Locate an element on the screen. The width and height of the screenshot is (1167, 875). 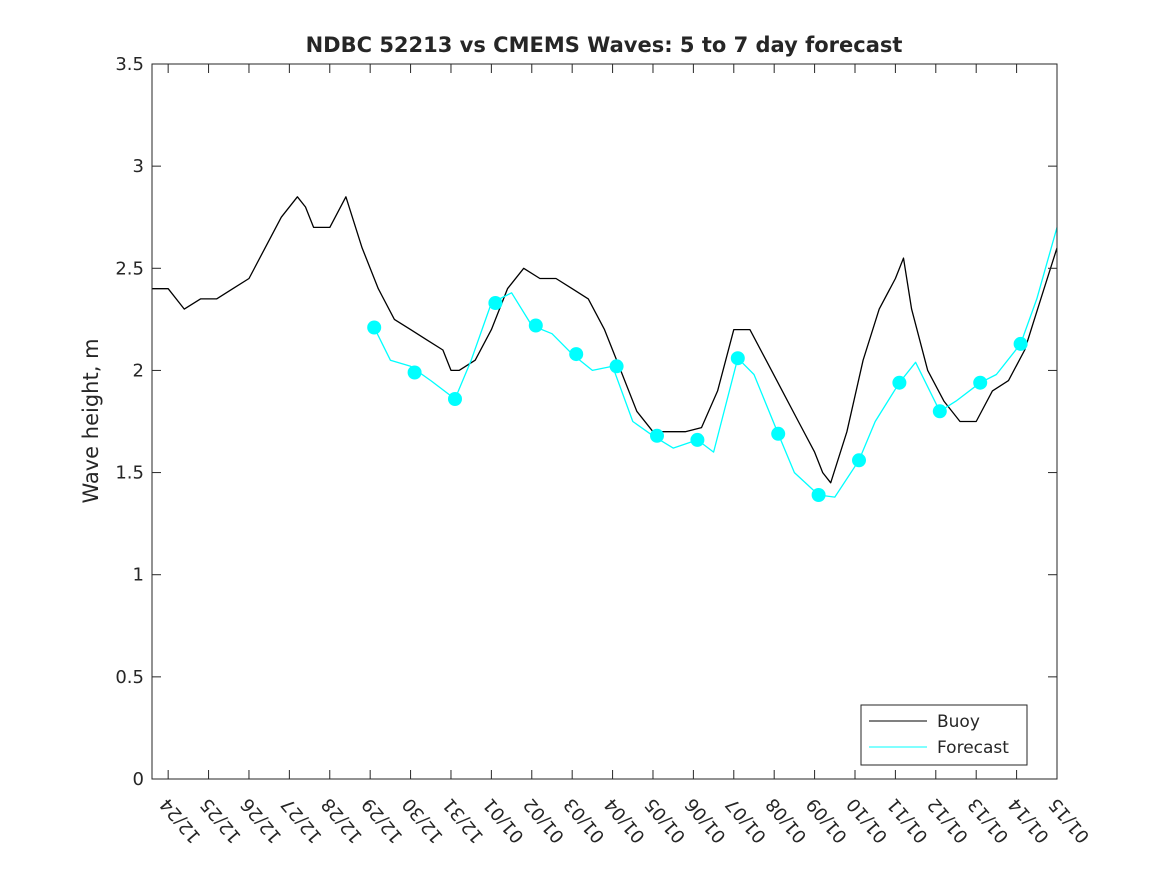
legend: Buoy Forecast is located at coordinates (944, 735).